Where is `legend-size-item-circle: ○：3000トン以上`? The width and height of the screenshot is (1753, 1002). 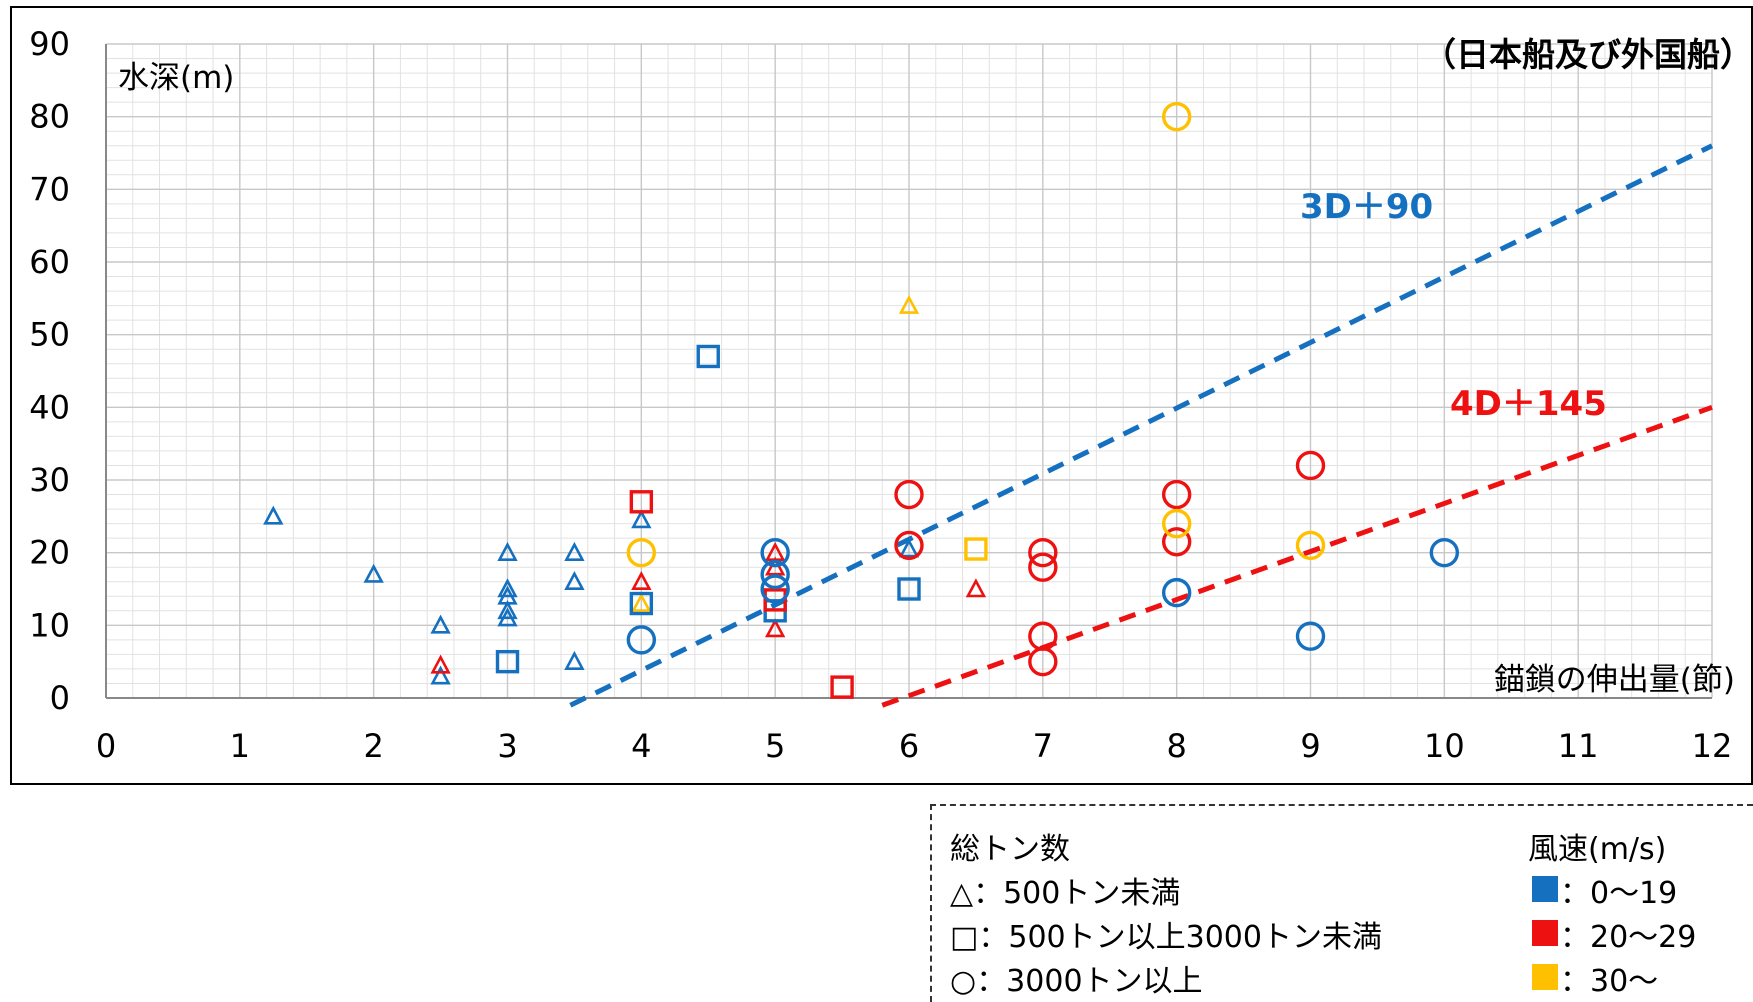
legend-size-item-circle: ○：3000トン以上 is located at coordinates (1076, 978).